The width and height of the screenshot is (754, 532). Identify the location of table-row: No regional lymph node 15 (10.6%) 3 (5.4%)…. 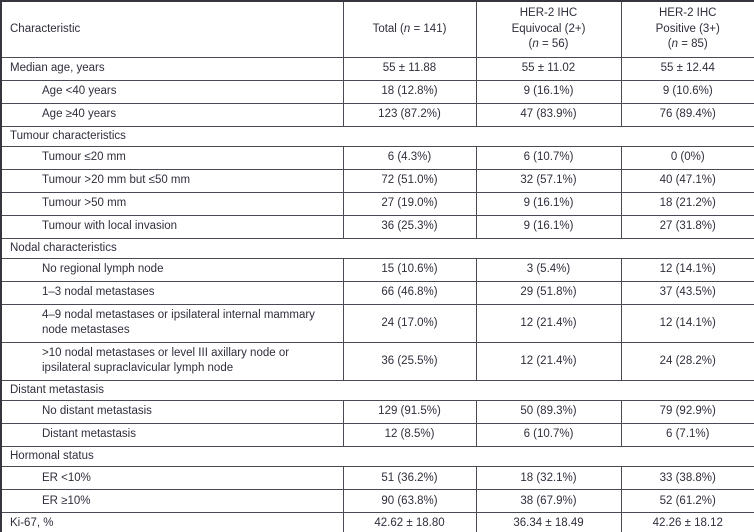
(377, 269).